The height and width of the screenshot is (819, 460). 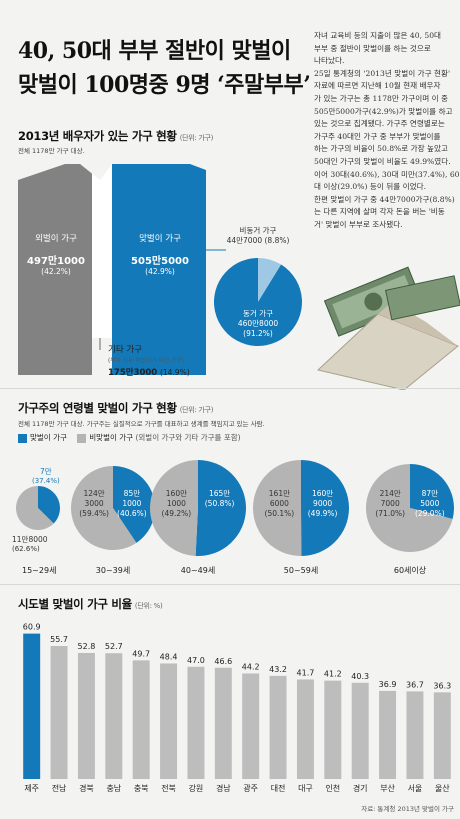 I want to click on age-legend: 맞벌이 가구 비맞벌이 가구 (외벌이 가구와 기타 가구를 포함), so click(x=129, y=437).